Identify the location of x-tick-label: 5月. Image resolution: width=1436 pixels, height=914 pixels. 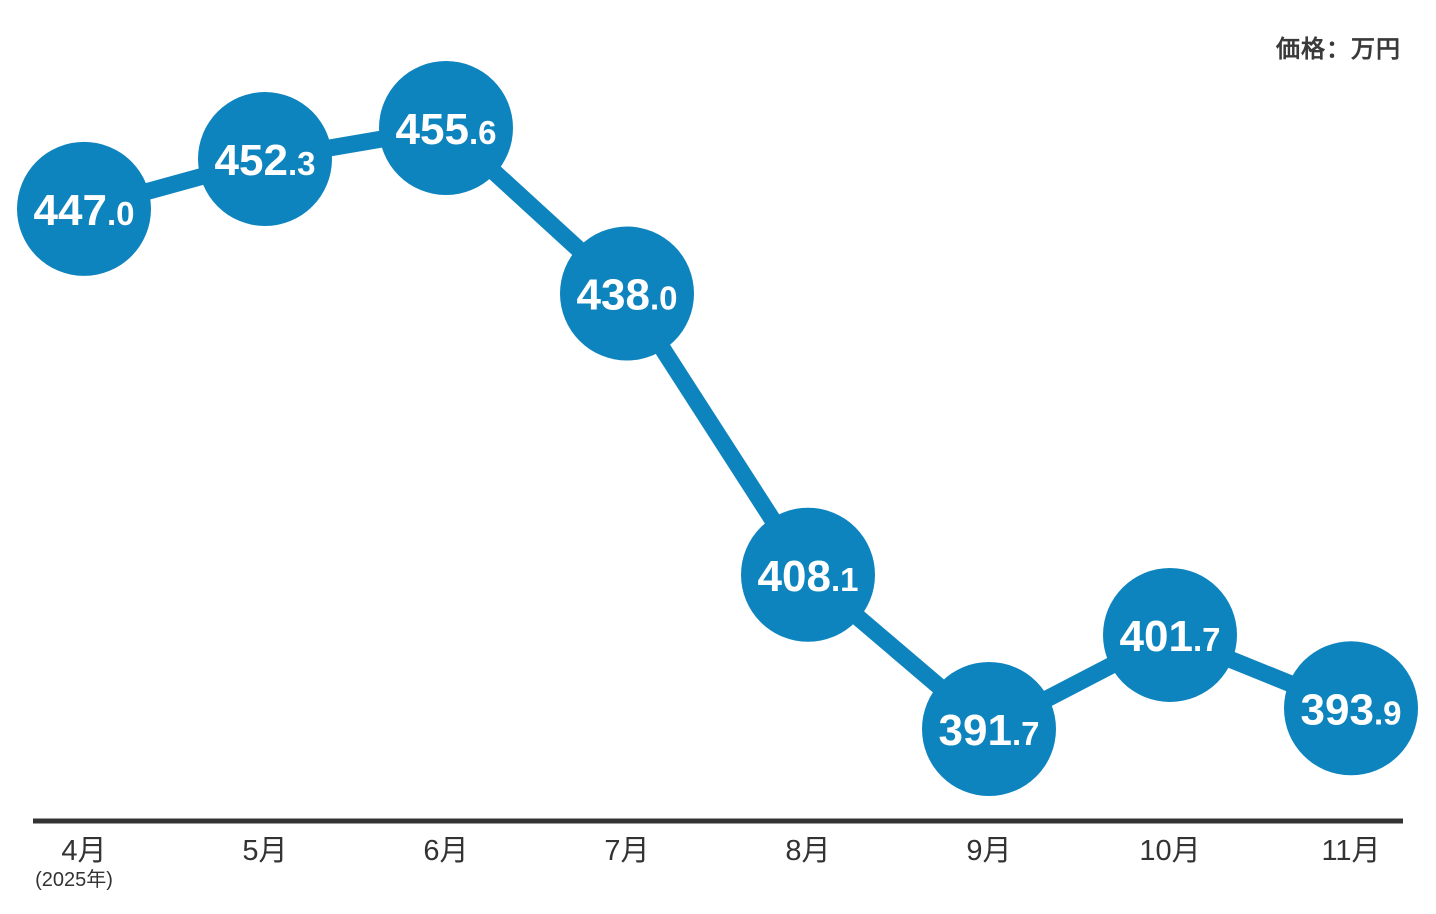
(264, 851).